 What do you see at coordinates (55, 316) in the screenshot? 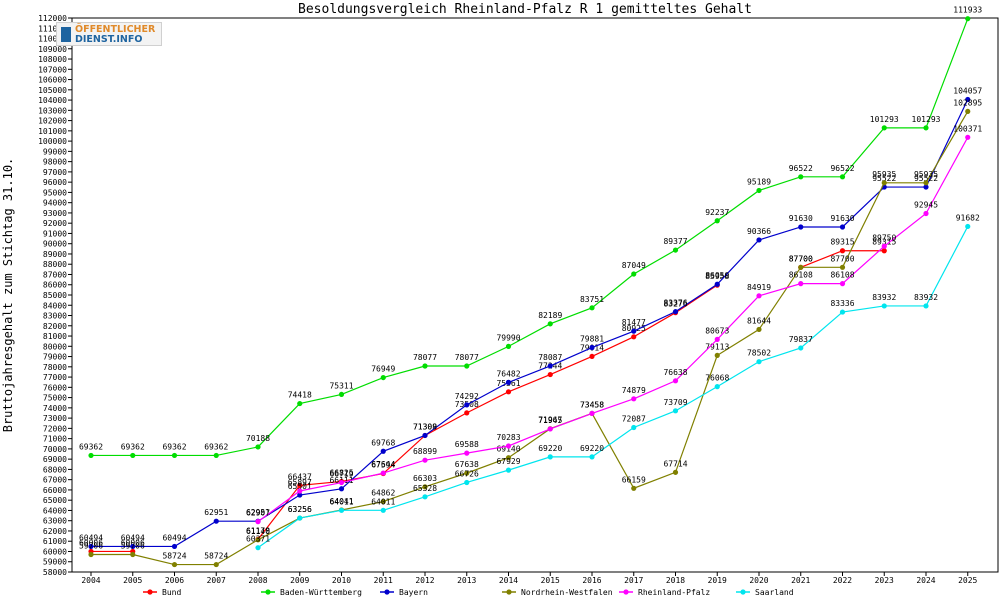
I see `y-tick-label: 83000` at bounding box center [55, 316].